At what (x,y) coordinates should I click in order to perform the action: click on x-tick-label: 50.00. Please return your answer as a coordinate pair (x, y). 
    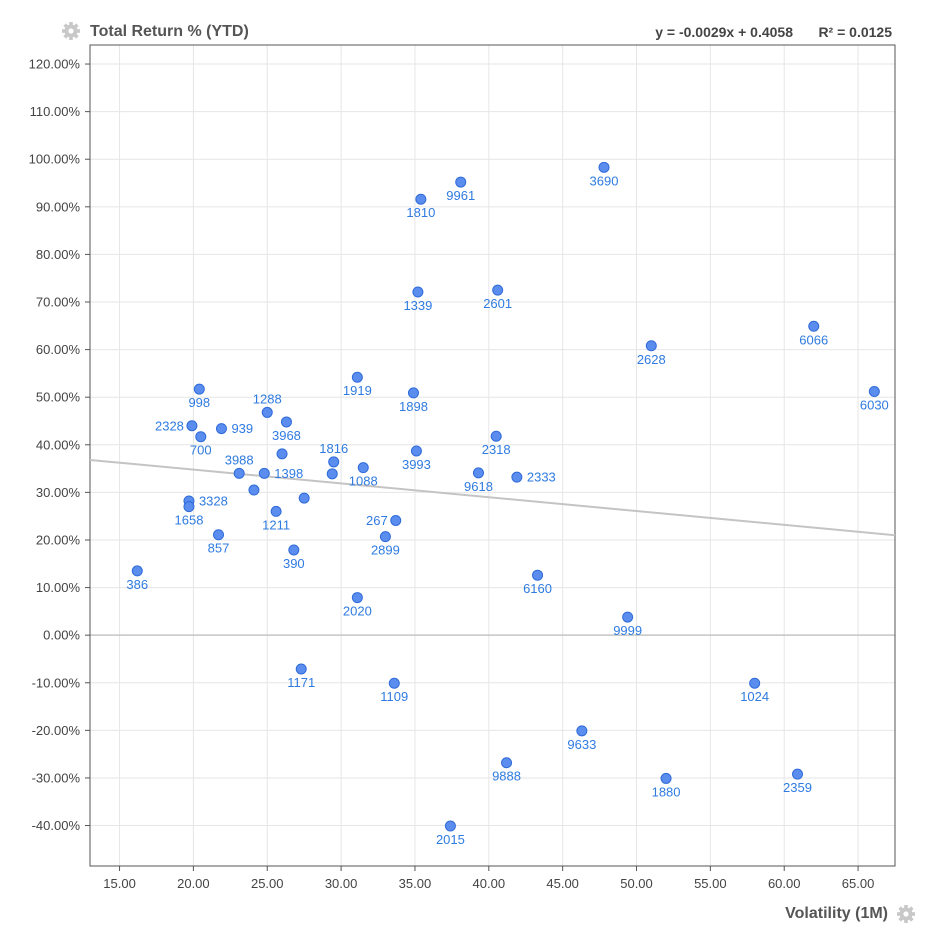
    Looking at the image, I should click on (636, 883).